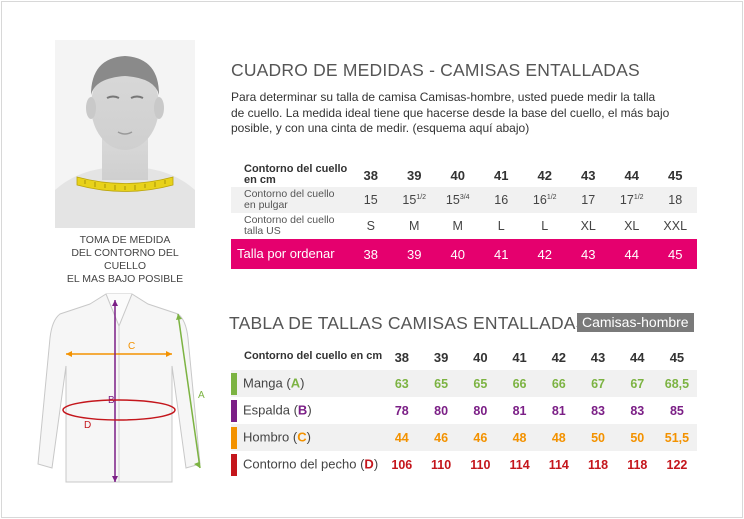  Describe the element at coordinates (677, 464) in the screenshot. I see `value-cell: 122` at that location.